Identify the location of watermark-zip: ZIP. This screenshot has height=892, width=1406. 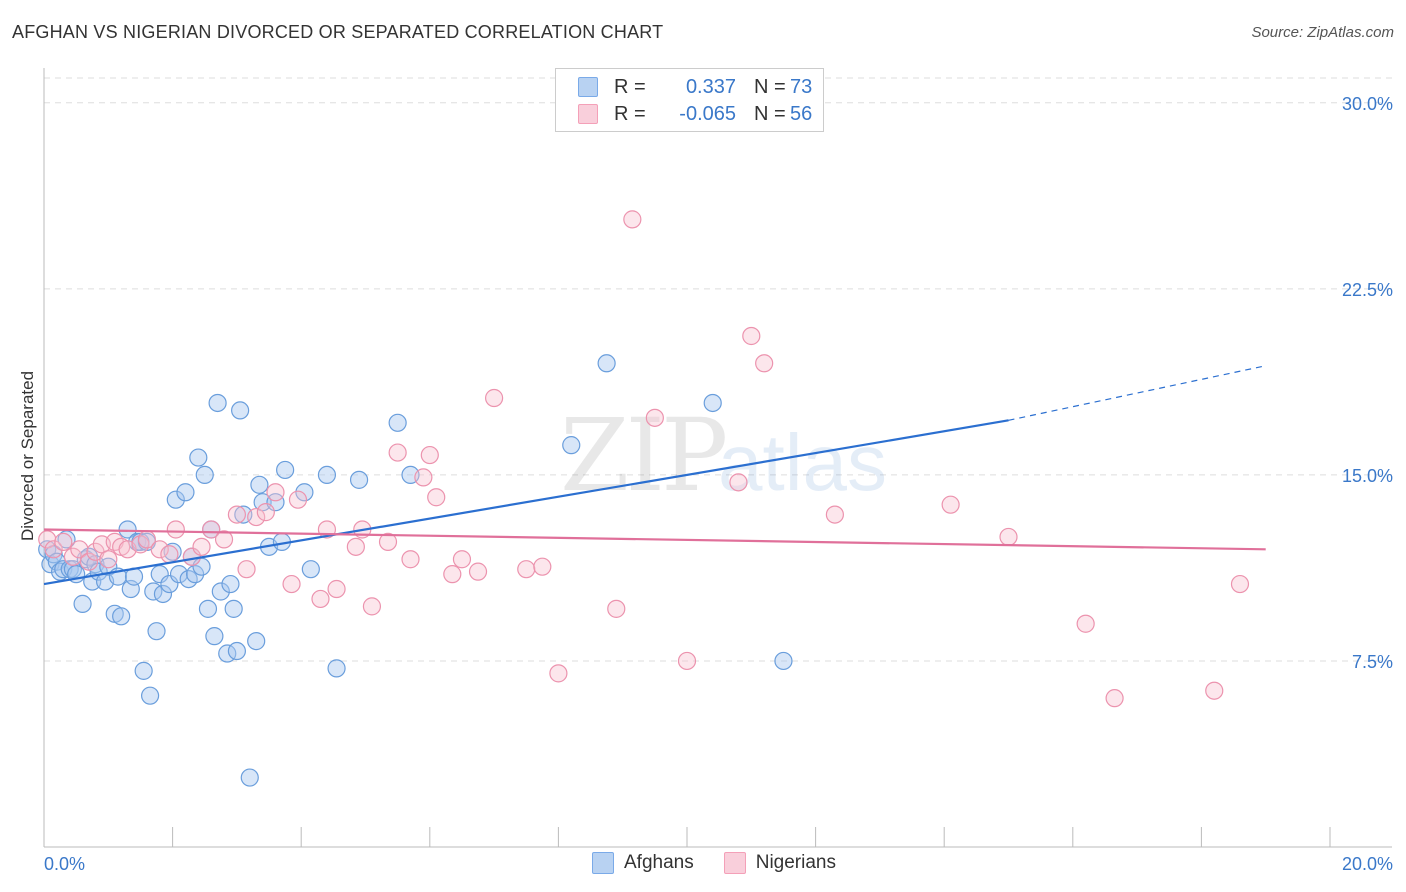
(642, 455).